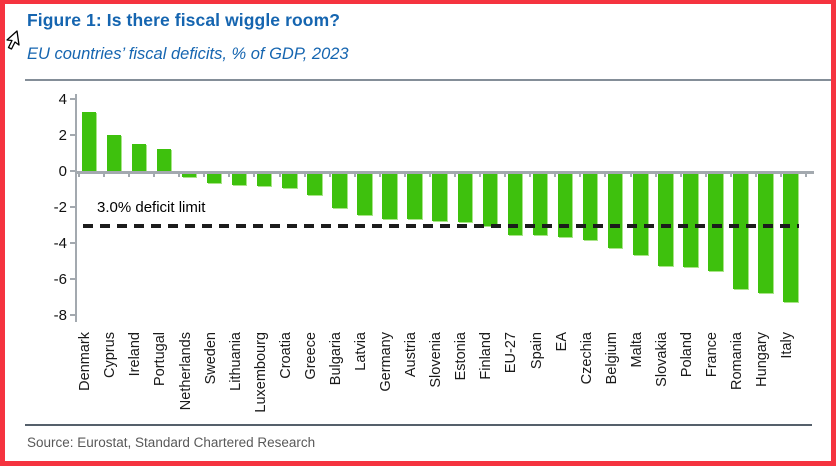 The height and width of the screenshot is (466, 836). What do you see at coordinates (13, 40) in the screenshot?
I see `mouse-cursor-icon` at bounding box center [13, 40].